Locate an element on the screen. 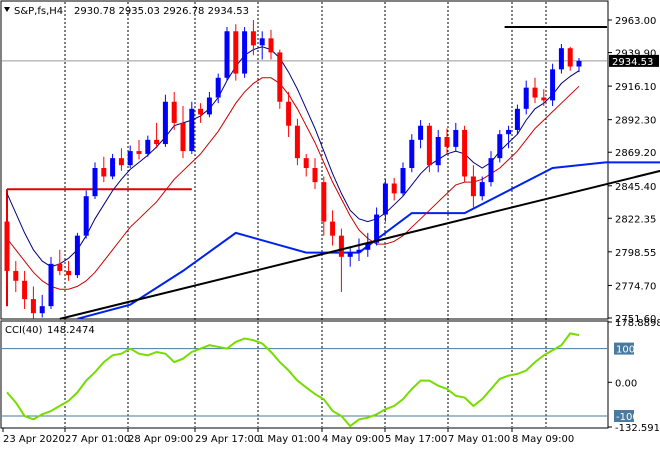  time-label: 27 Apr 01:00 is located at coordinates (97, 439).